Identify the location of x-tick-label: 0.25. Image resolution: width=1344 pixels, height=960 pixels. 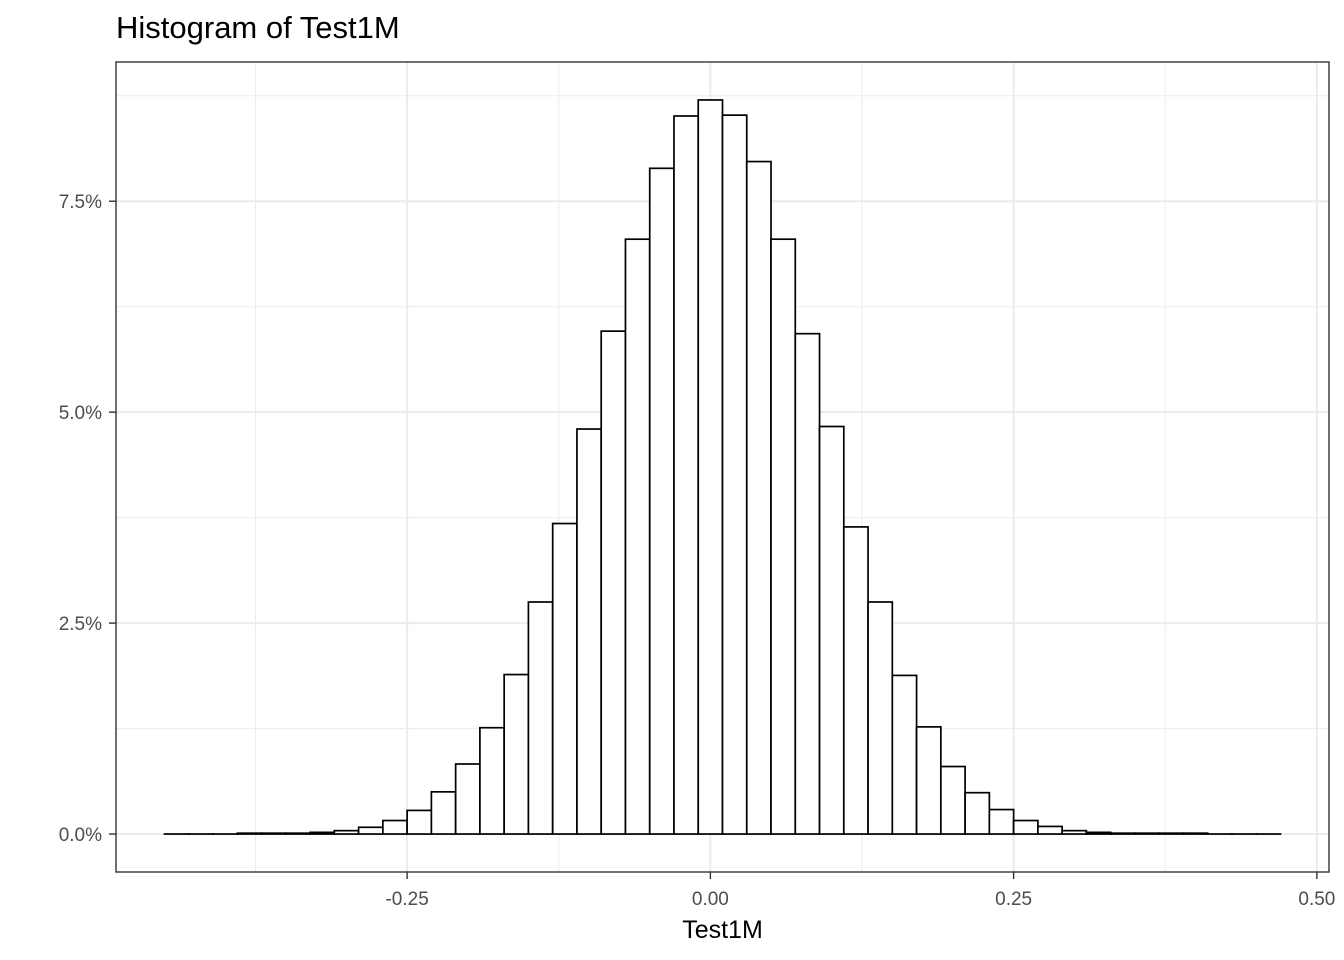
(1013, 899).